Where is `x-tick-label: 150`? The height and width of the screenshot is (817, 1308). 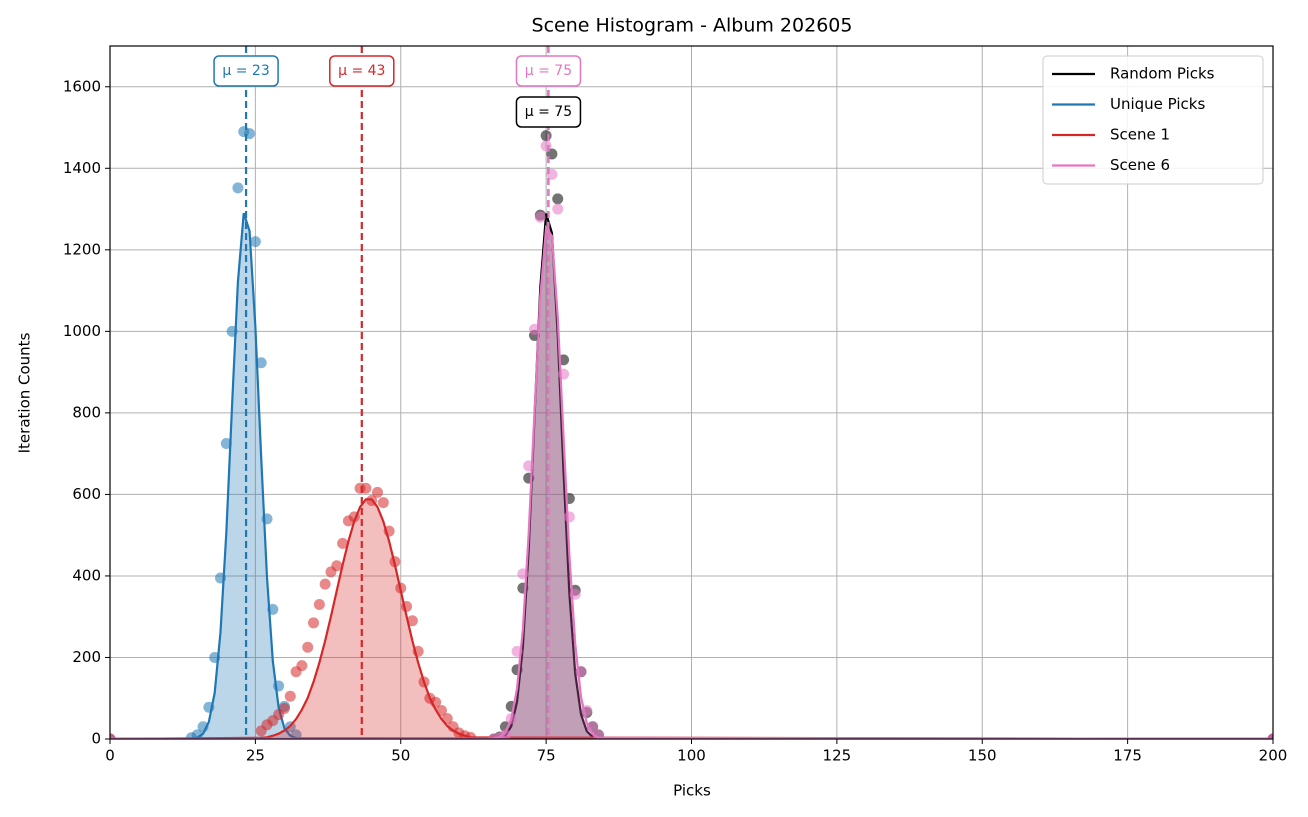
x-tick-label: 150 is located at coordinates (982, 756).